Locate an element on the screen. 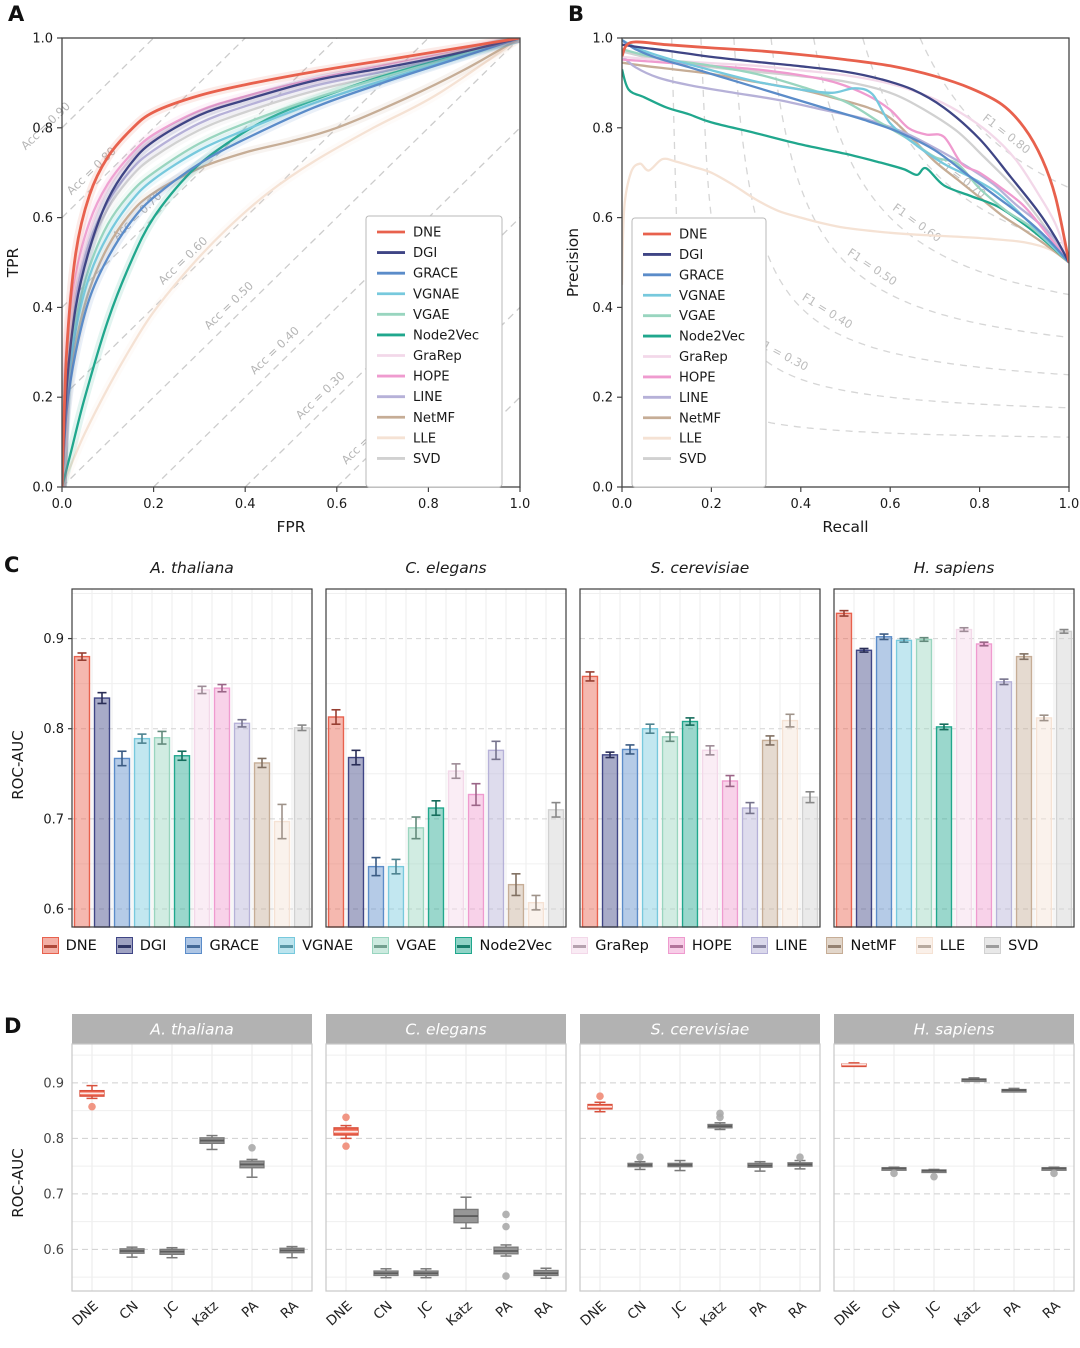 The height and width of the screenshot is (1348, 1080). legend-item-LLE: LLE is located at coordinates (940, 945).